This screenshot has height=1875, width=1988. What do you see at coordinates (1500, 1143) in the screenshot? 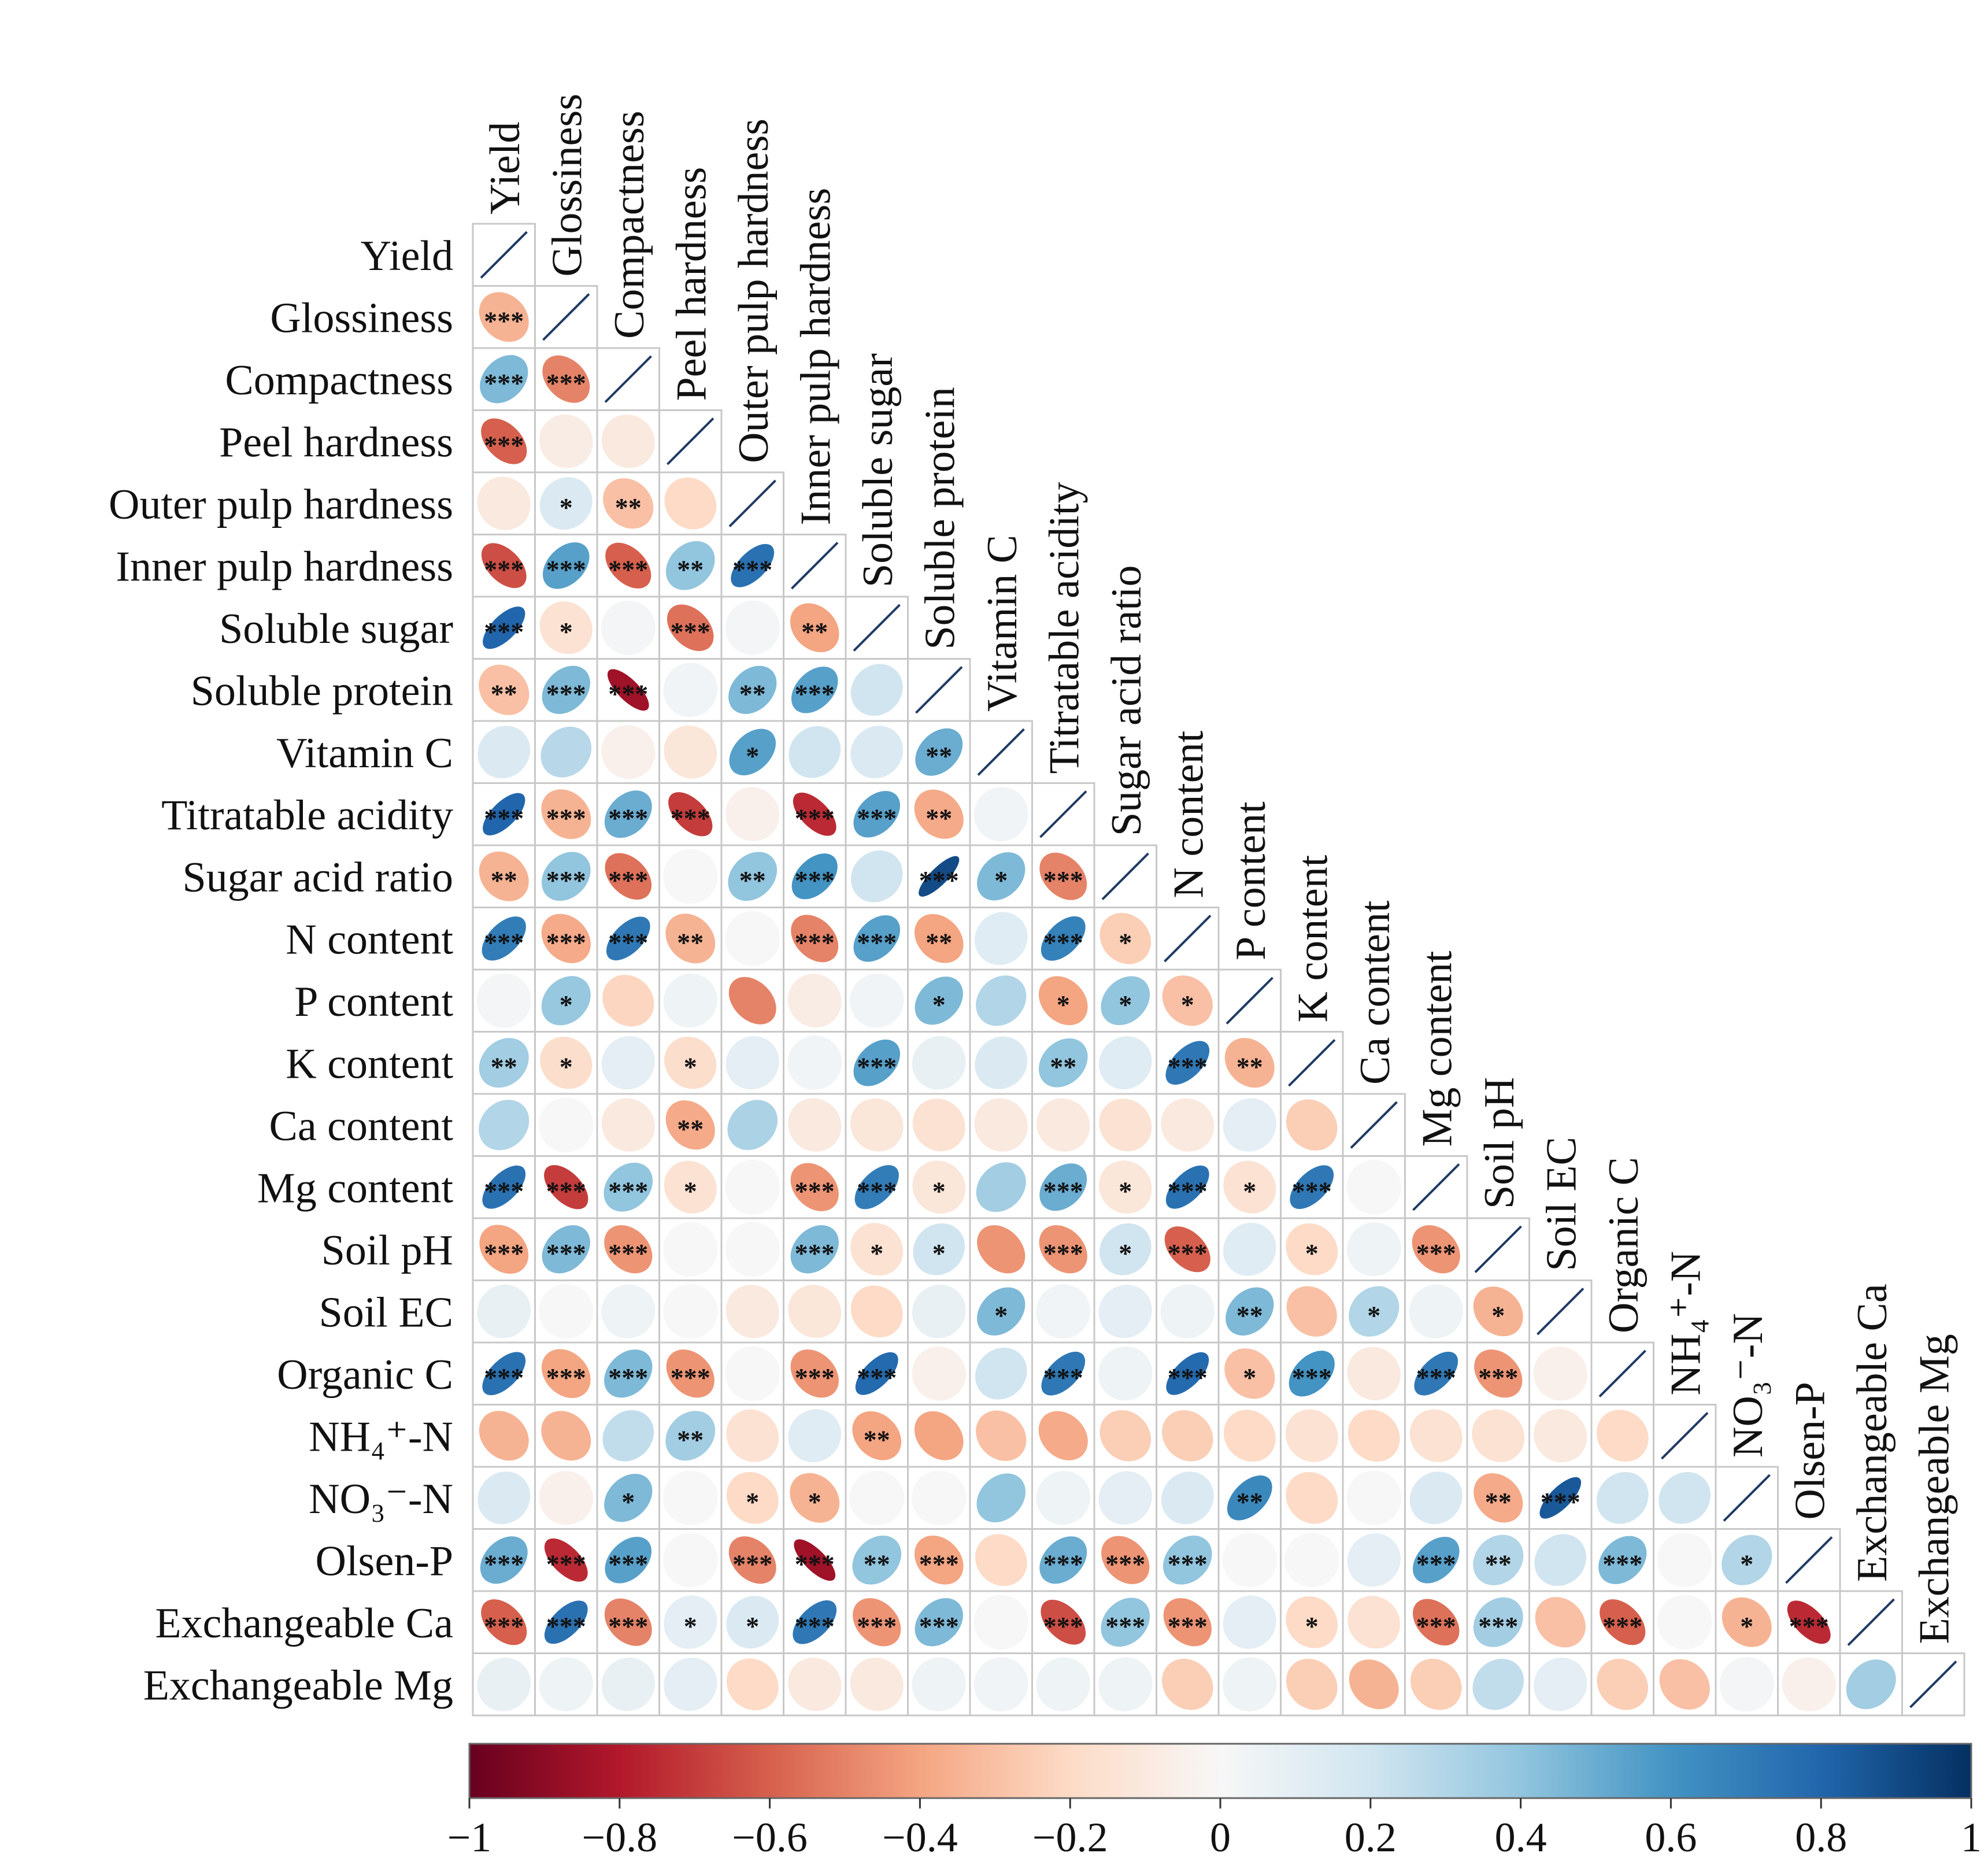
I see `column-label-soil-ph: Soil pH` at bounding box center [1500, 1143].